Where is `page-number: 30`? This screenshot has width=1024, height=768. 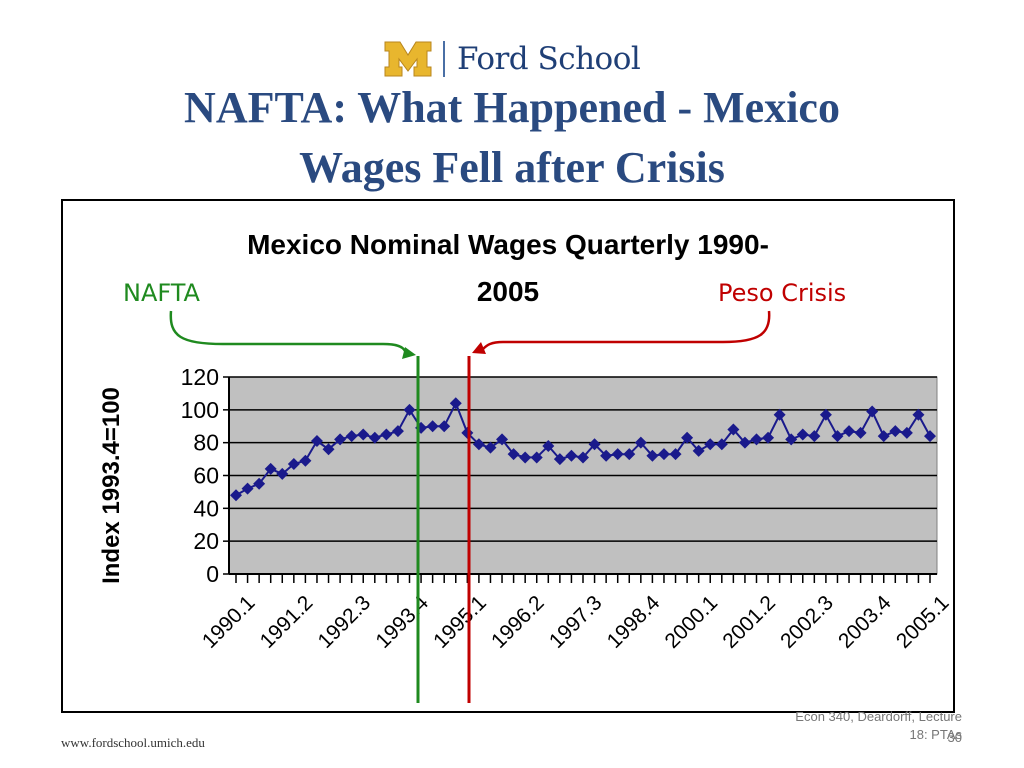 page-number: 30 is located at coordinates (954, 737).